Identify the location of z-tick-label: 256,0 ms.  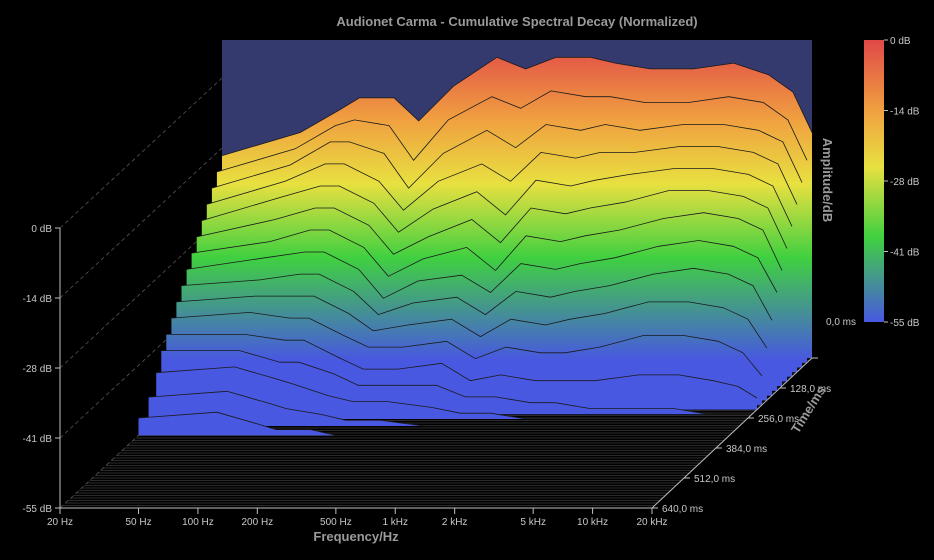
(778, 419).